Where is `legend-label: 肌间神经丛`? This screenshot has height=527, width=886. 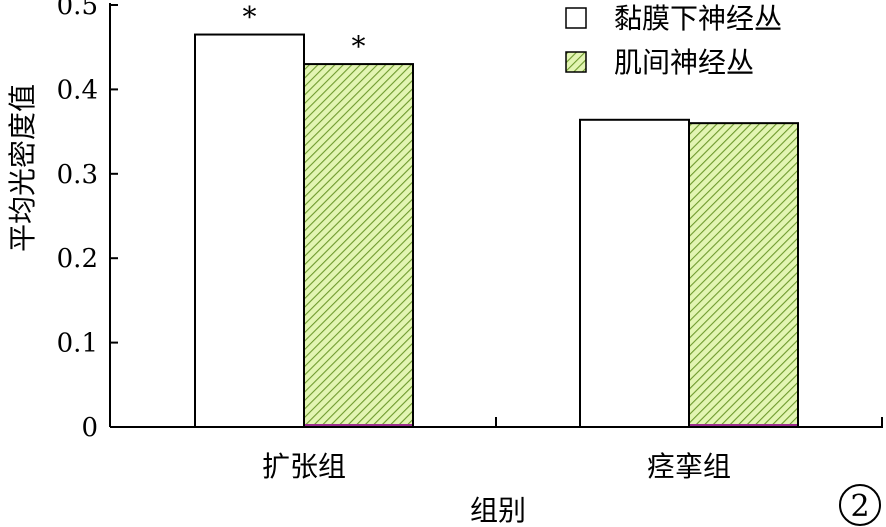
legend-label: 肌间神经丛 is located at coordinates (684, 62).